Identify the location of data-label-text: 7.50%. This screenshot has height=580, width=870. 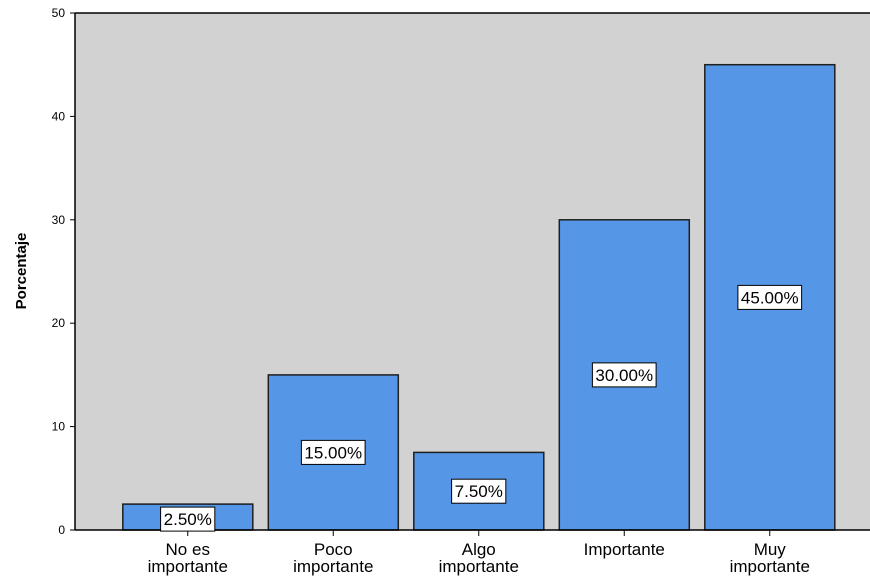
(479, 491).